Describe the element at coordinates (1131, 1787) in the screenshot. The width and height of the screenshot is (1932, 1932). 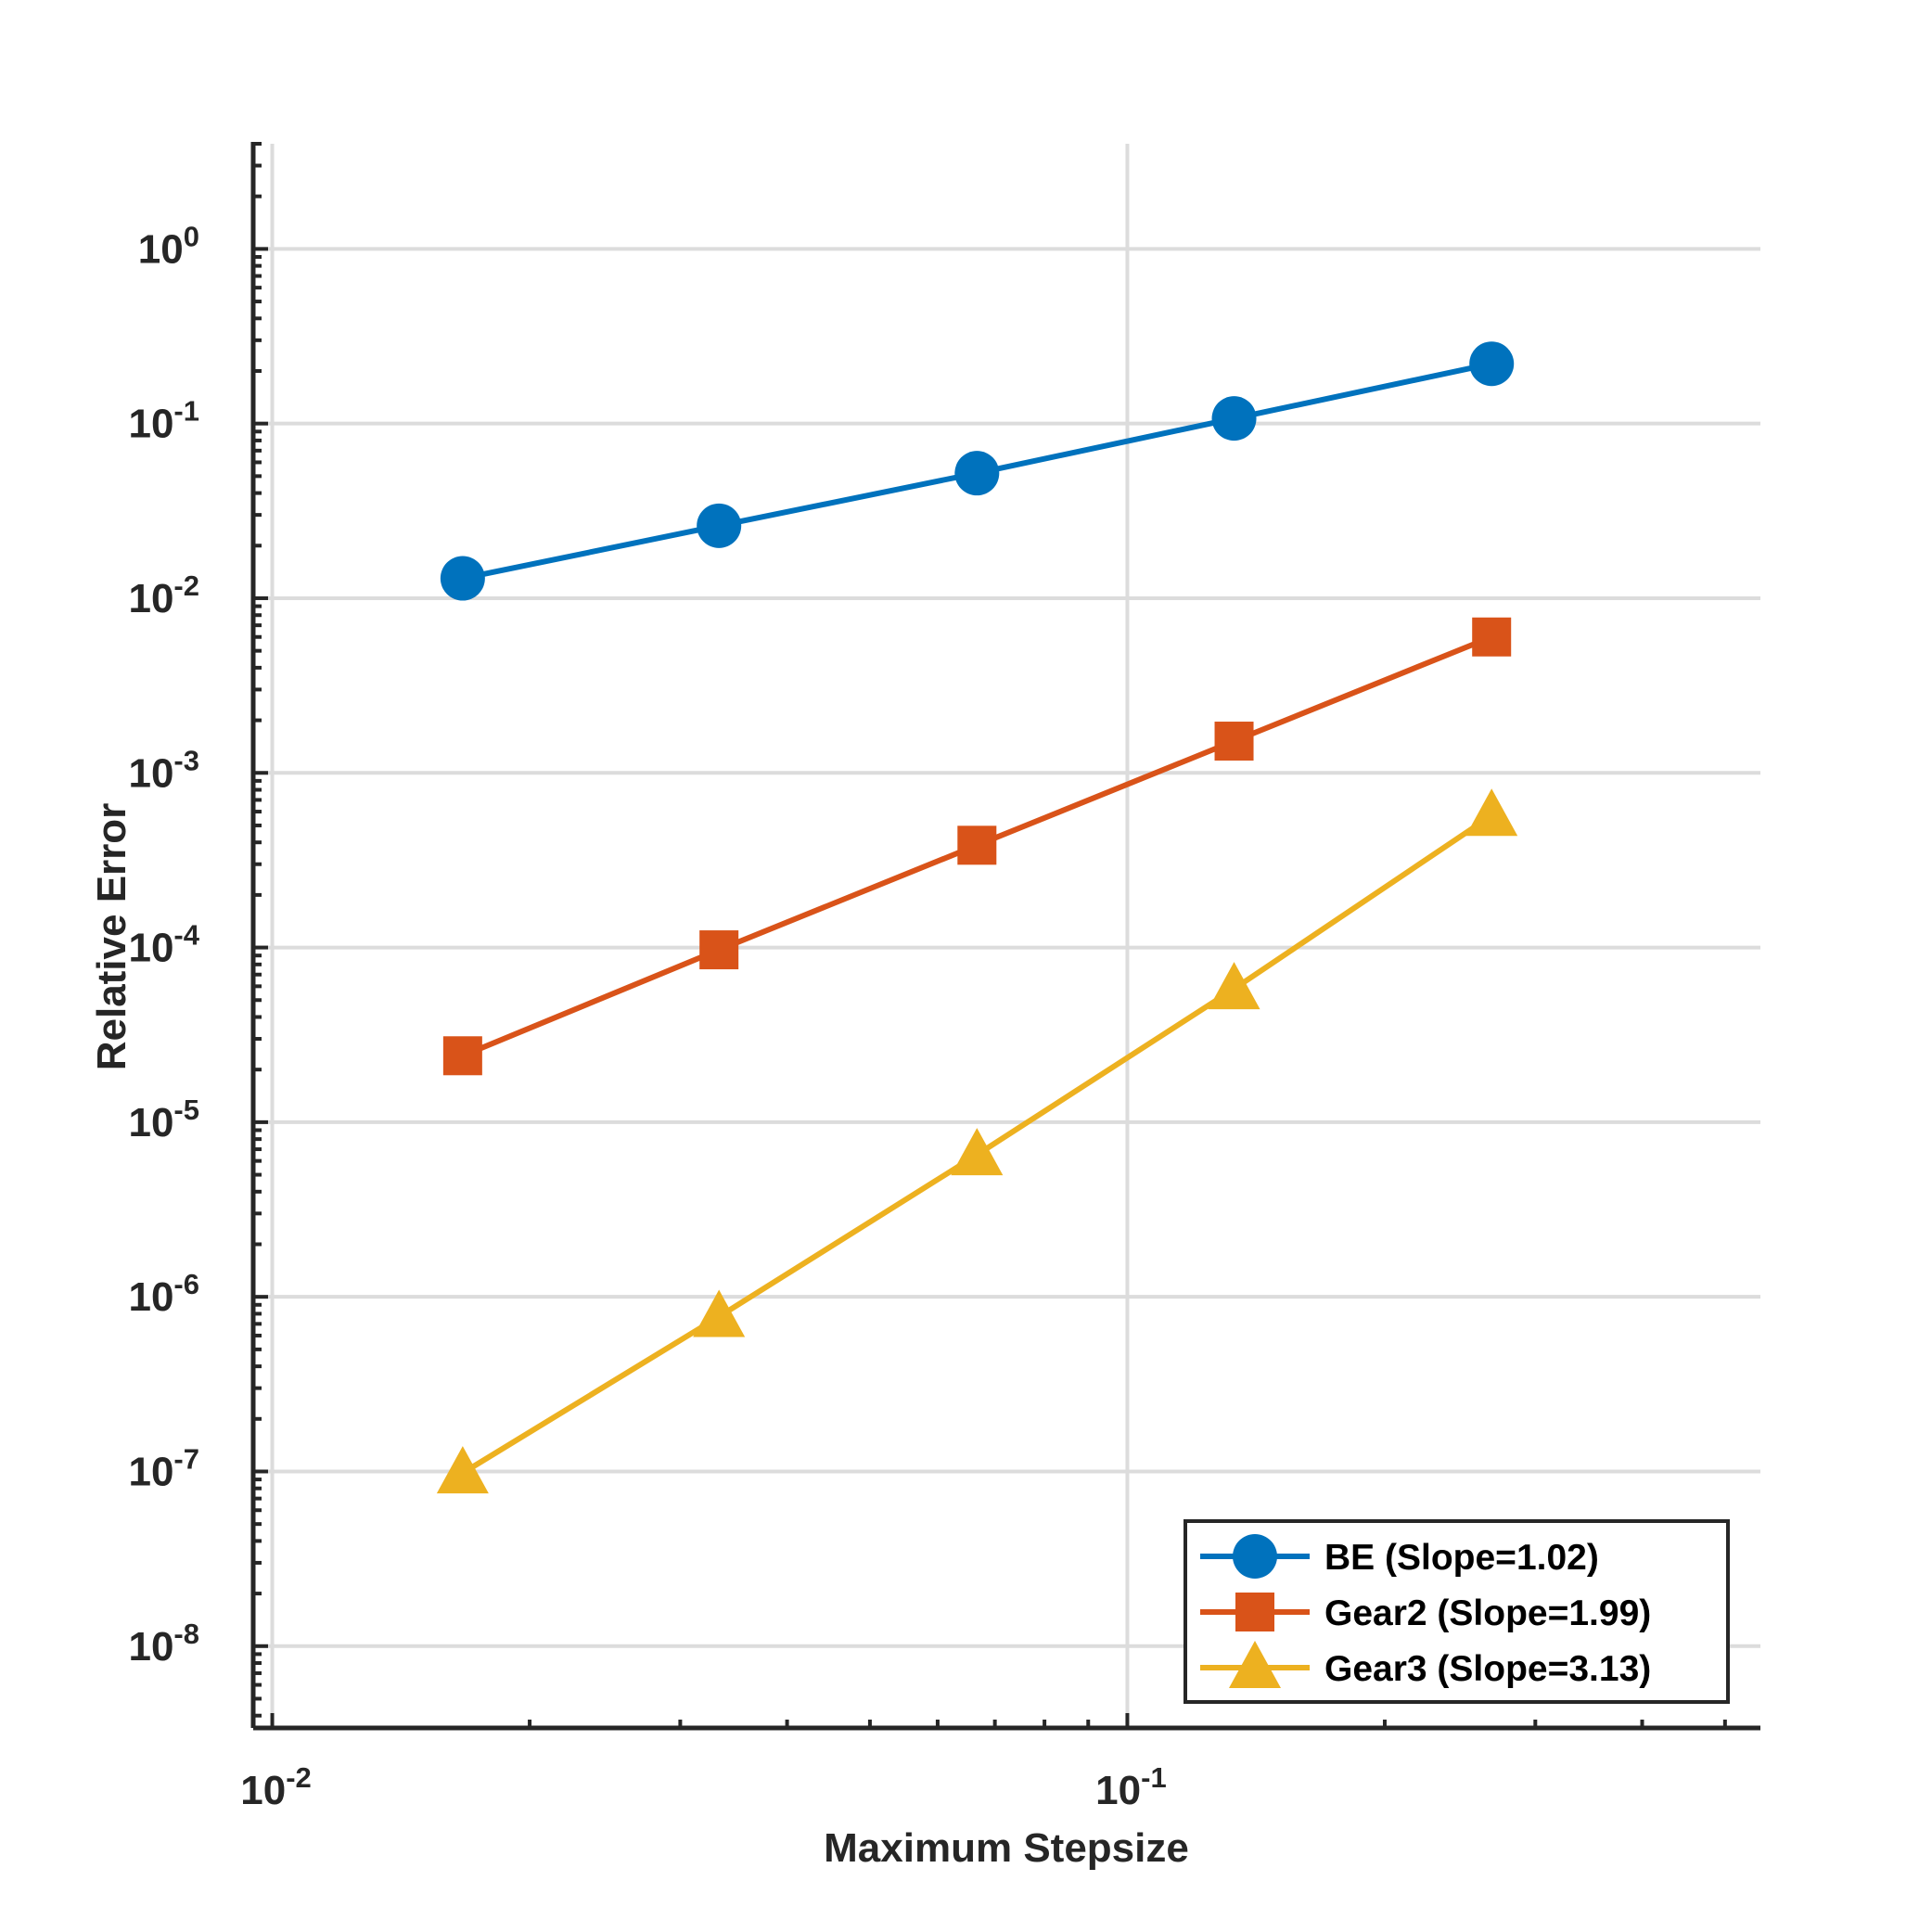
I see `x-tick-label: 10⁻¹` at that location.